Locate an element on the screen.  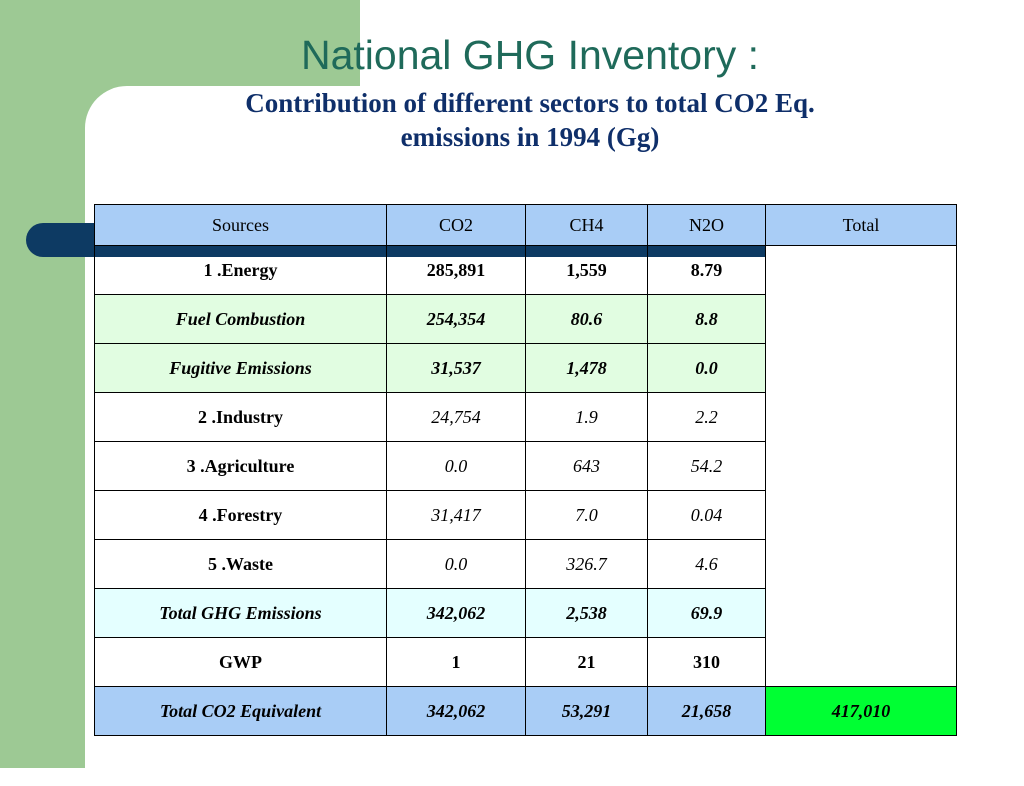
table-row-forestry: 4 .Forestry 31,417 7.0 0.04 is located at coordinates (525, 515).